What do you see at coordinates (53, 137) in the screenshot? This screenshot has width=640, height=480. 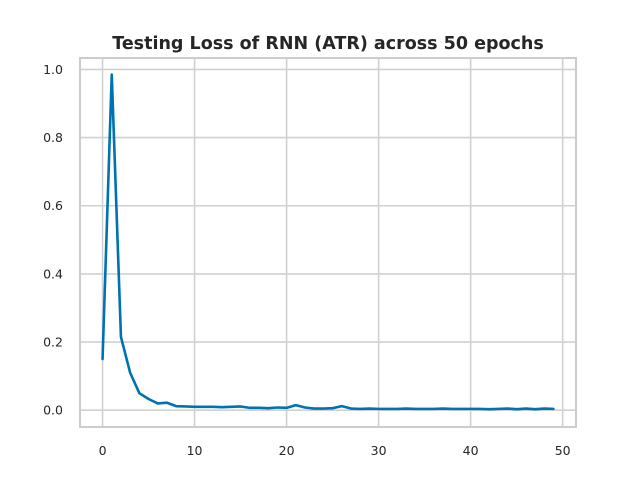 I see `y-tick-label: 0.8` at bounding box center [53, 137].